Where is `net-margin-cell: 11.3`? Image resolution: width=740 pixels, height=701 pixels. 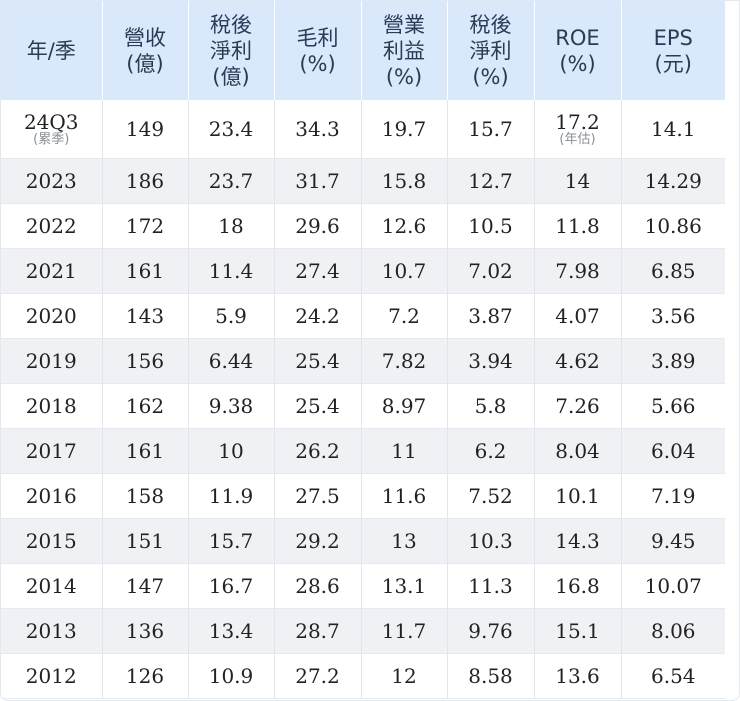
net-margin-cell: 11.3 is located at coordinates (491, 586).